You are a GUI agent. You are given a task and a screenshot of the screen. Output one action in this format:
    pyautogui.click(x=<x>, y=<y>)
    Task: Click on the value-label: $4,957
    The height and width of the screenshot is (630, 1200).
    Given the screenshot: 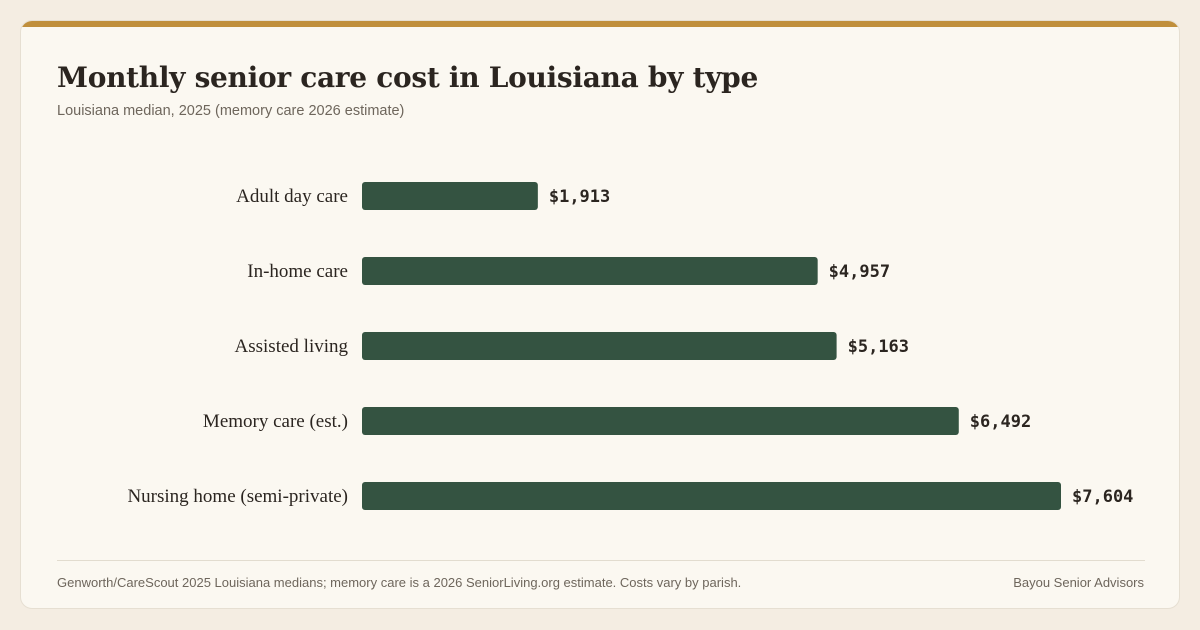 What is the action you would take?
    pyautogui.click(x=859, y=272)
    